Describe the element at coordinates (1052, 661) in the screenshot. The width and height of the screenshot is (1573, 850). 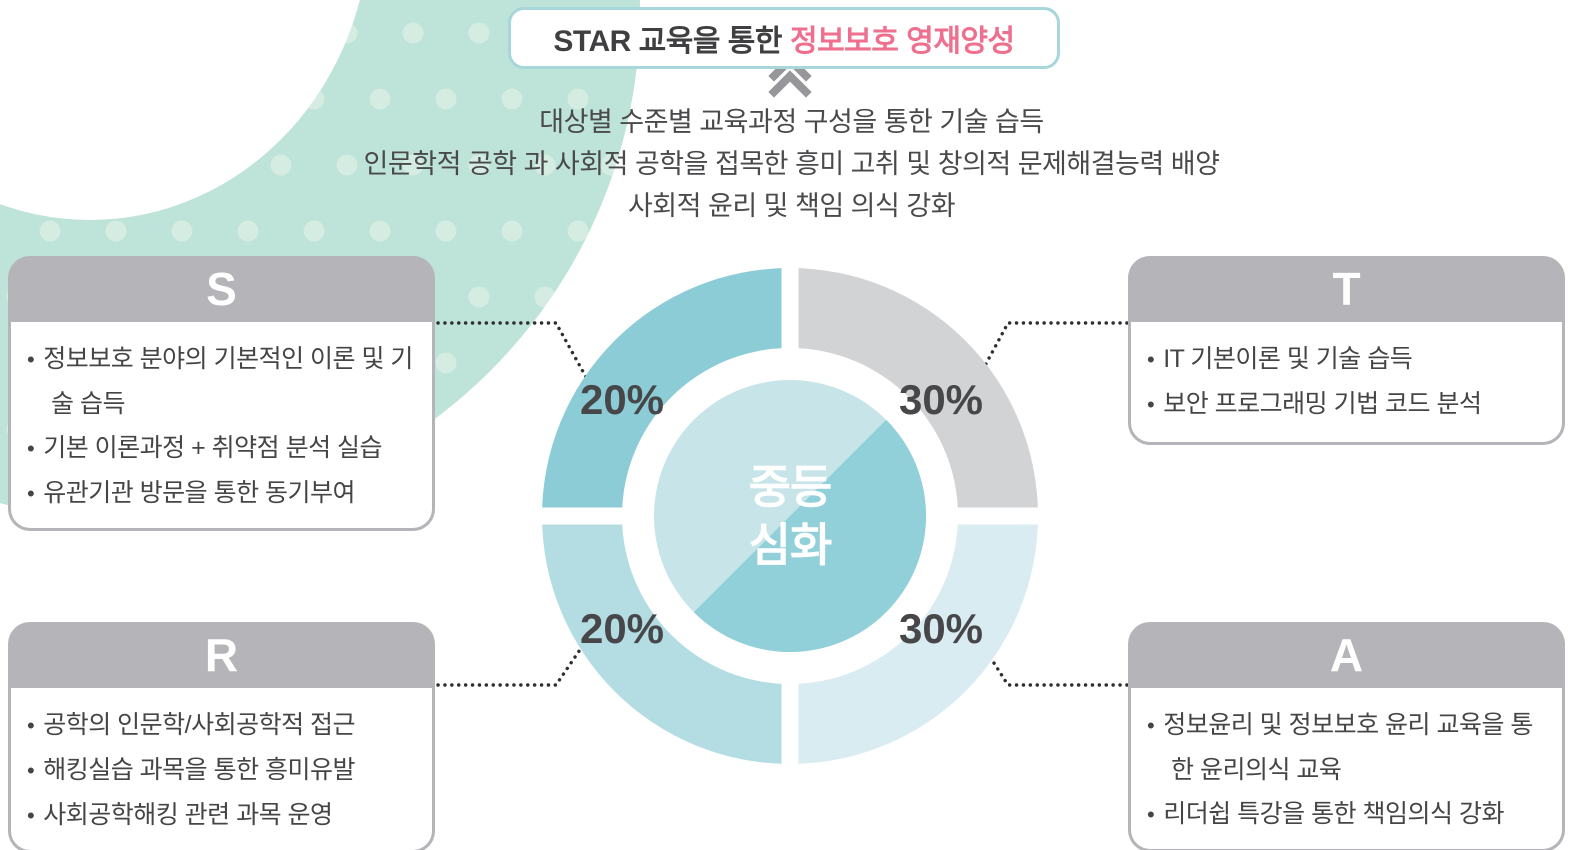
I see `connector-a` at that location.